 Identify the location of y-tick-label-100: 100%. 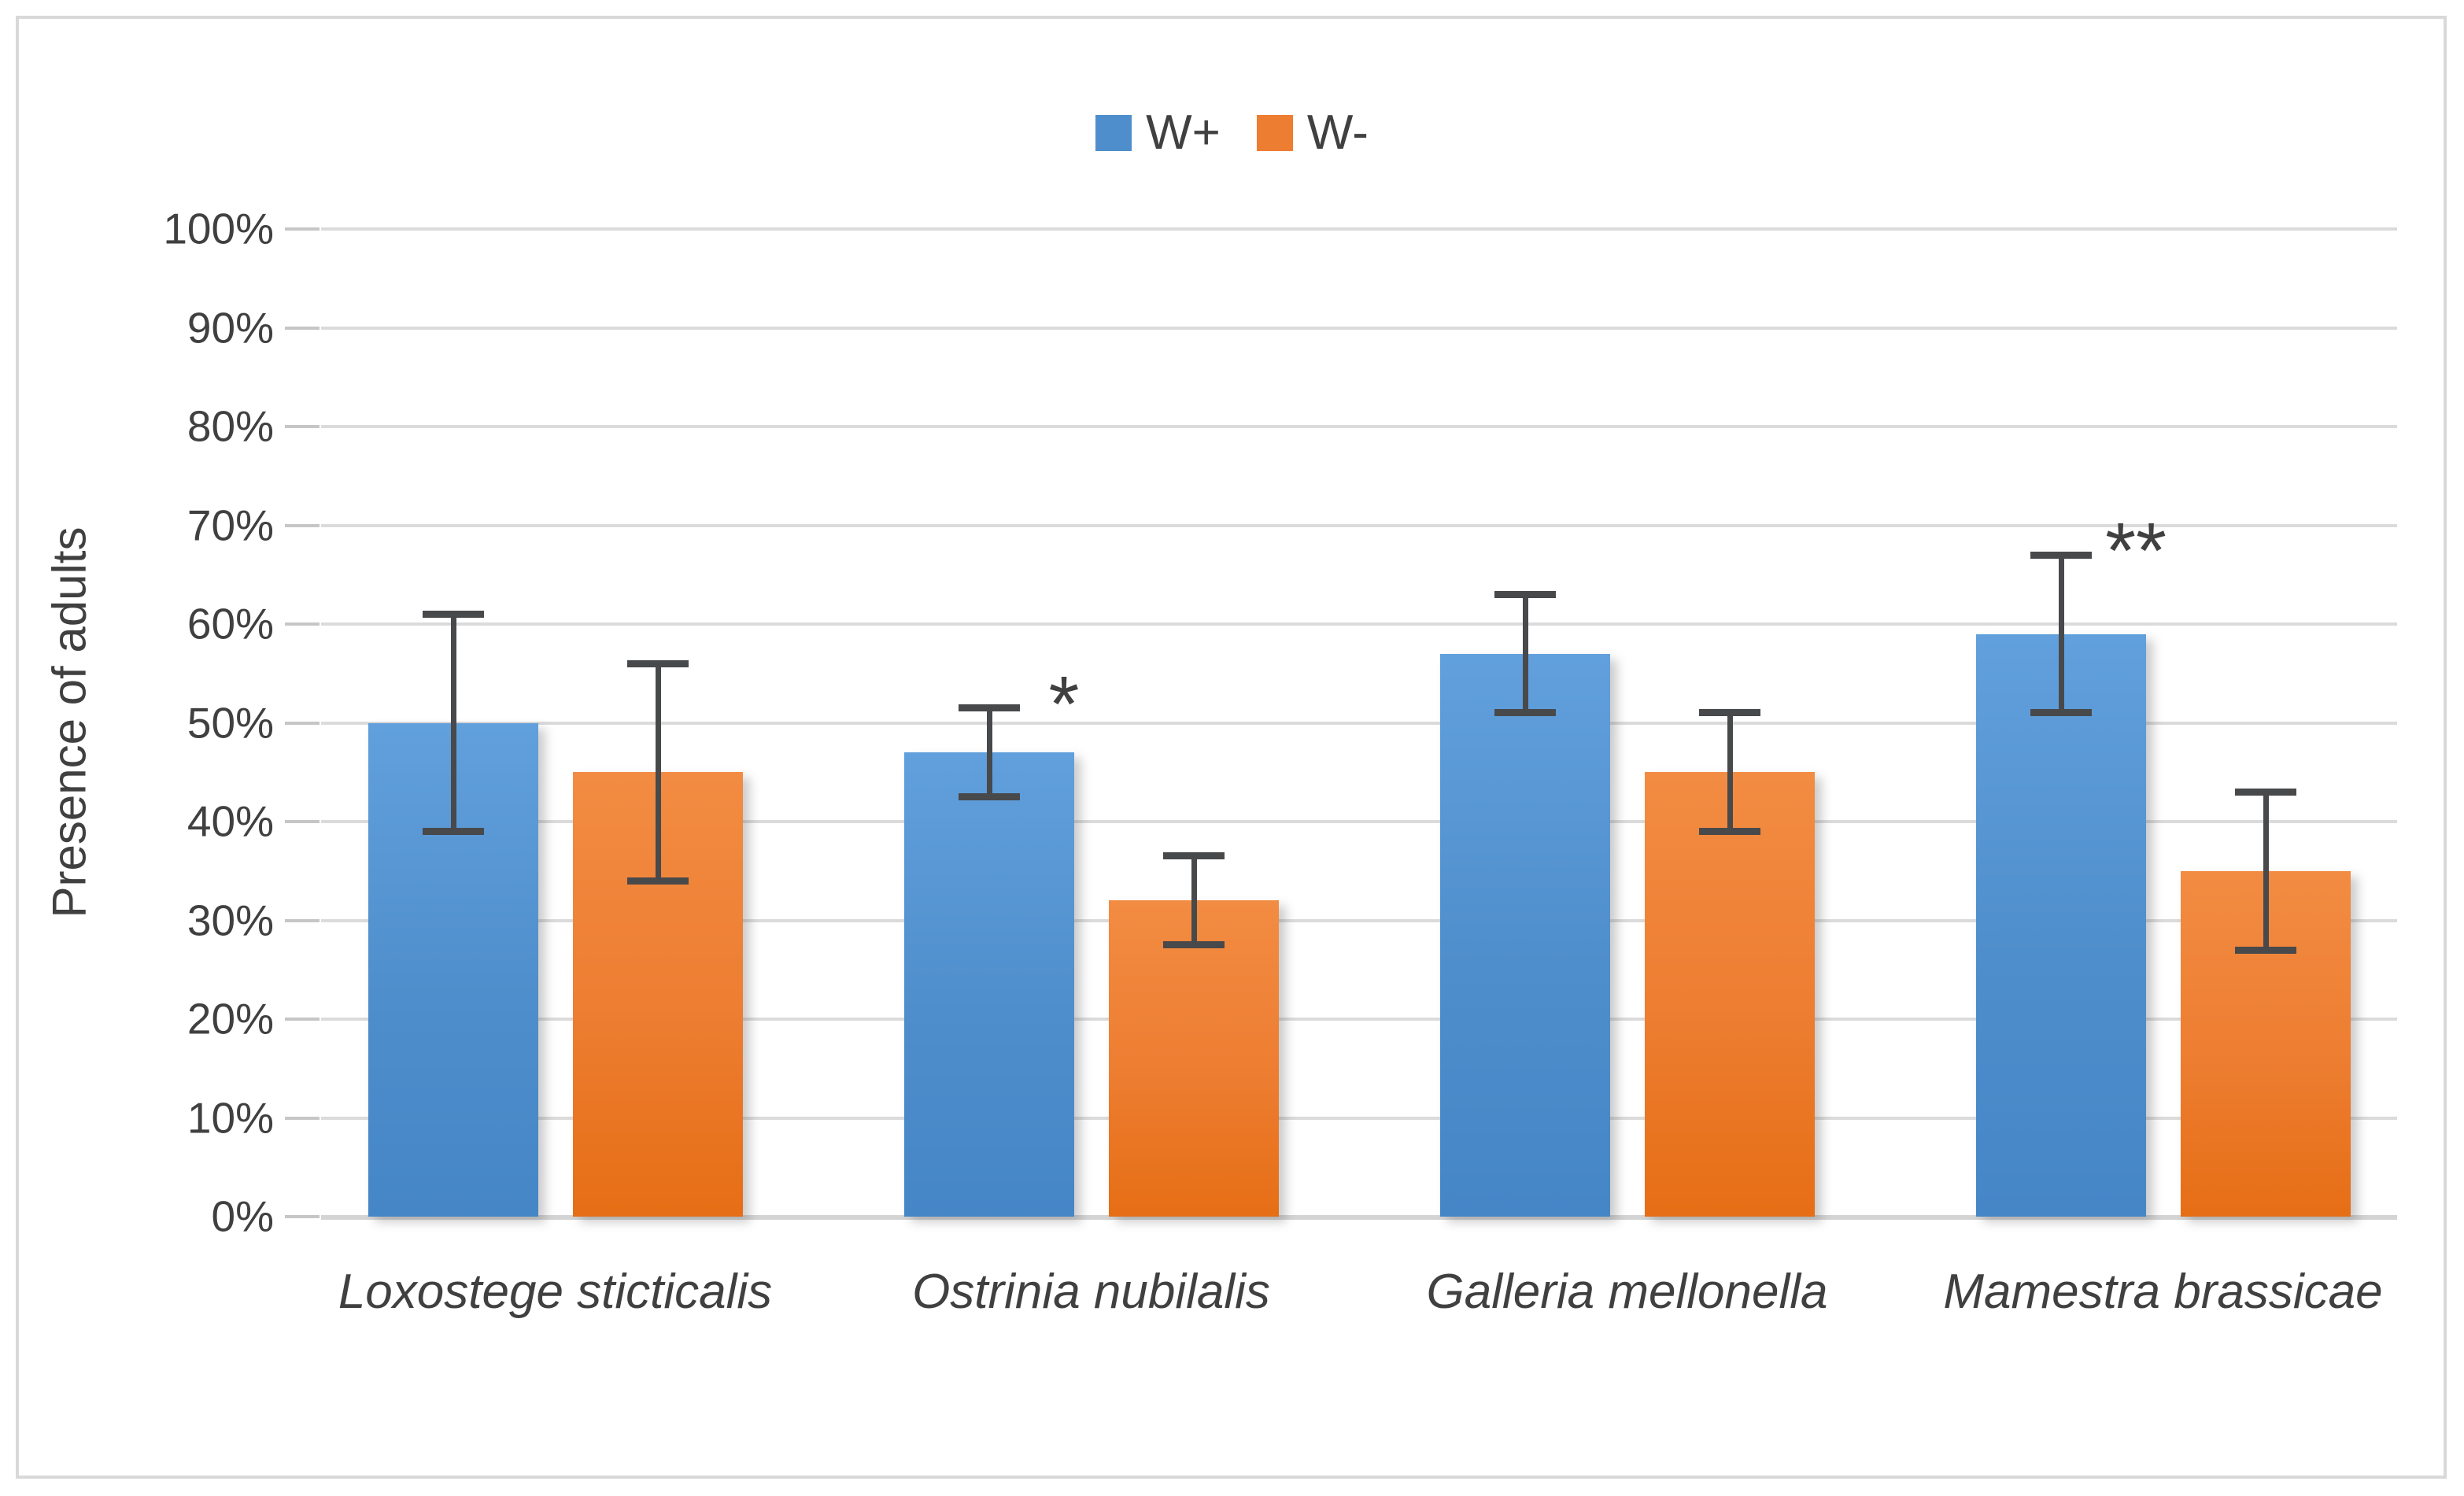
(218, 228).